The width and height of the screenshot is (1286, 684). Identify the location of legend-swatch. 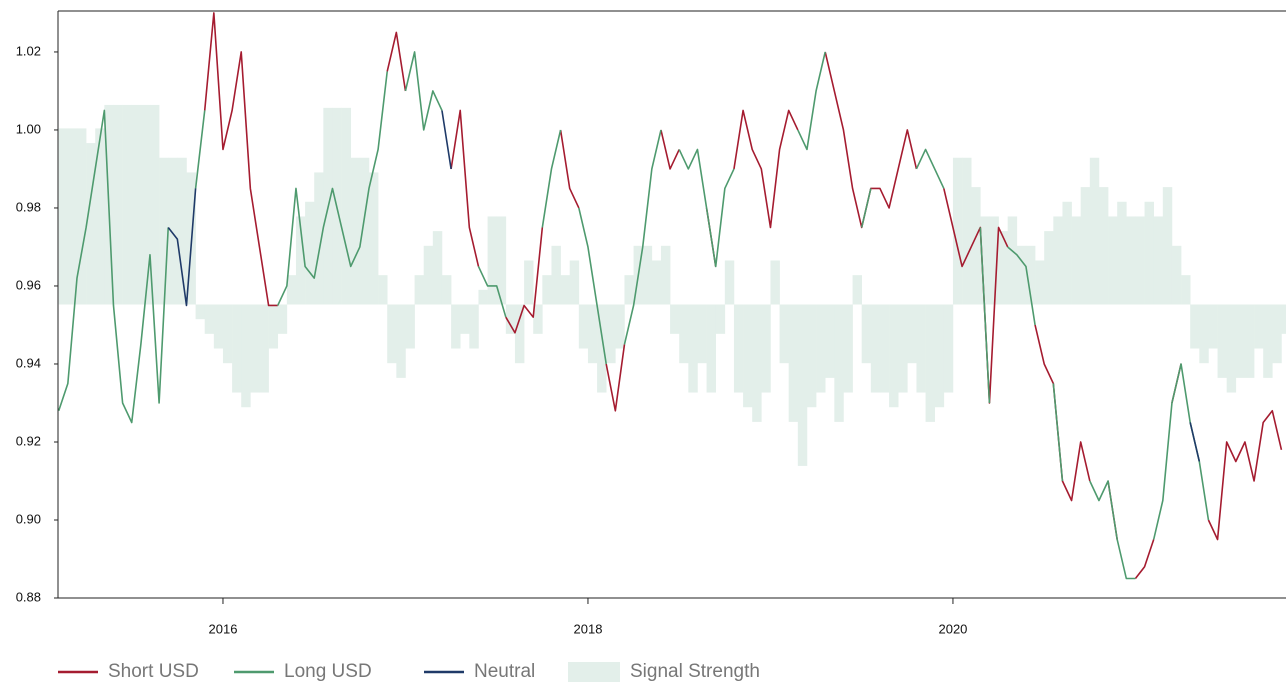
(594, 672).